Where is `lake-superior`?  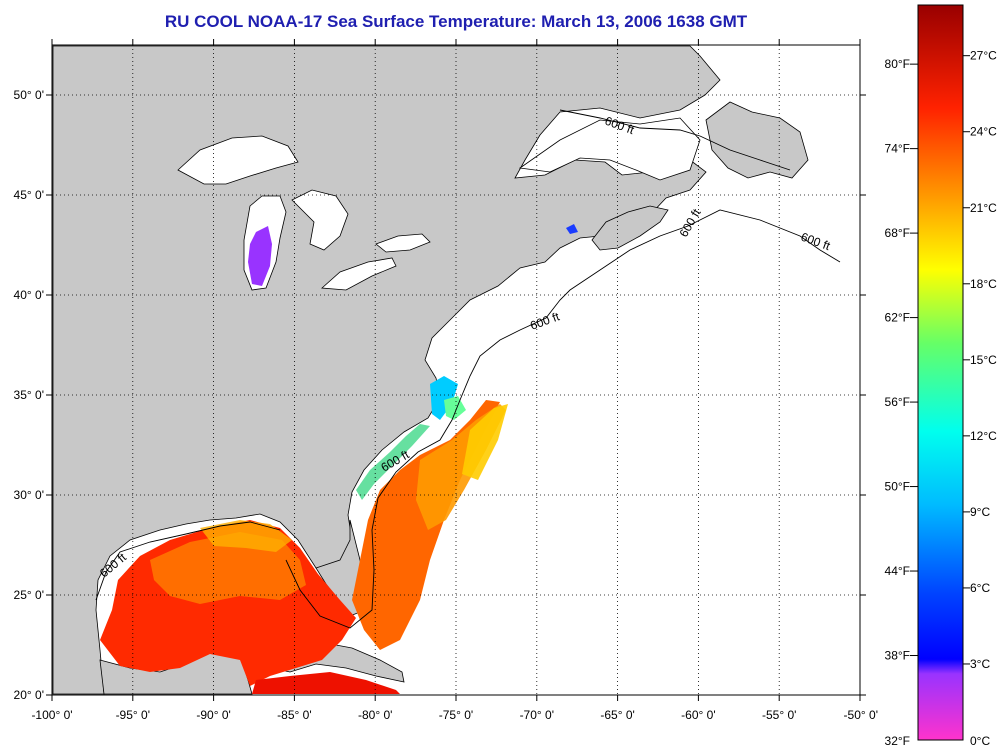
lake-superior is located at coordinates (238, 160).